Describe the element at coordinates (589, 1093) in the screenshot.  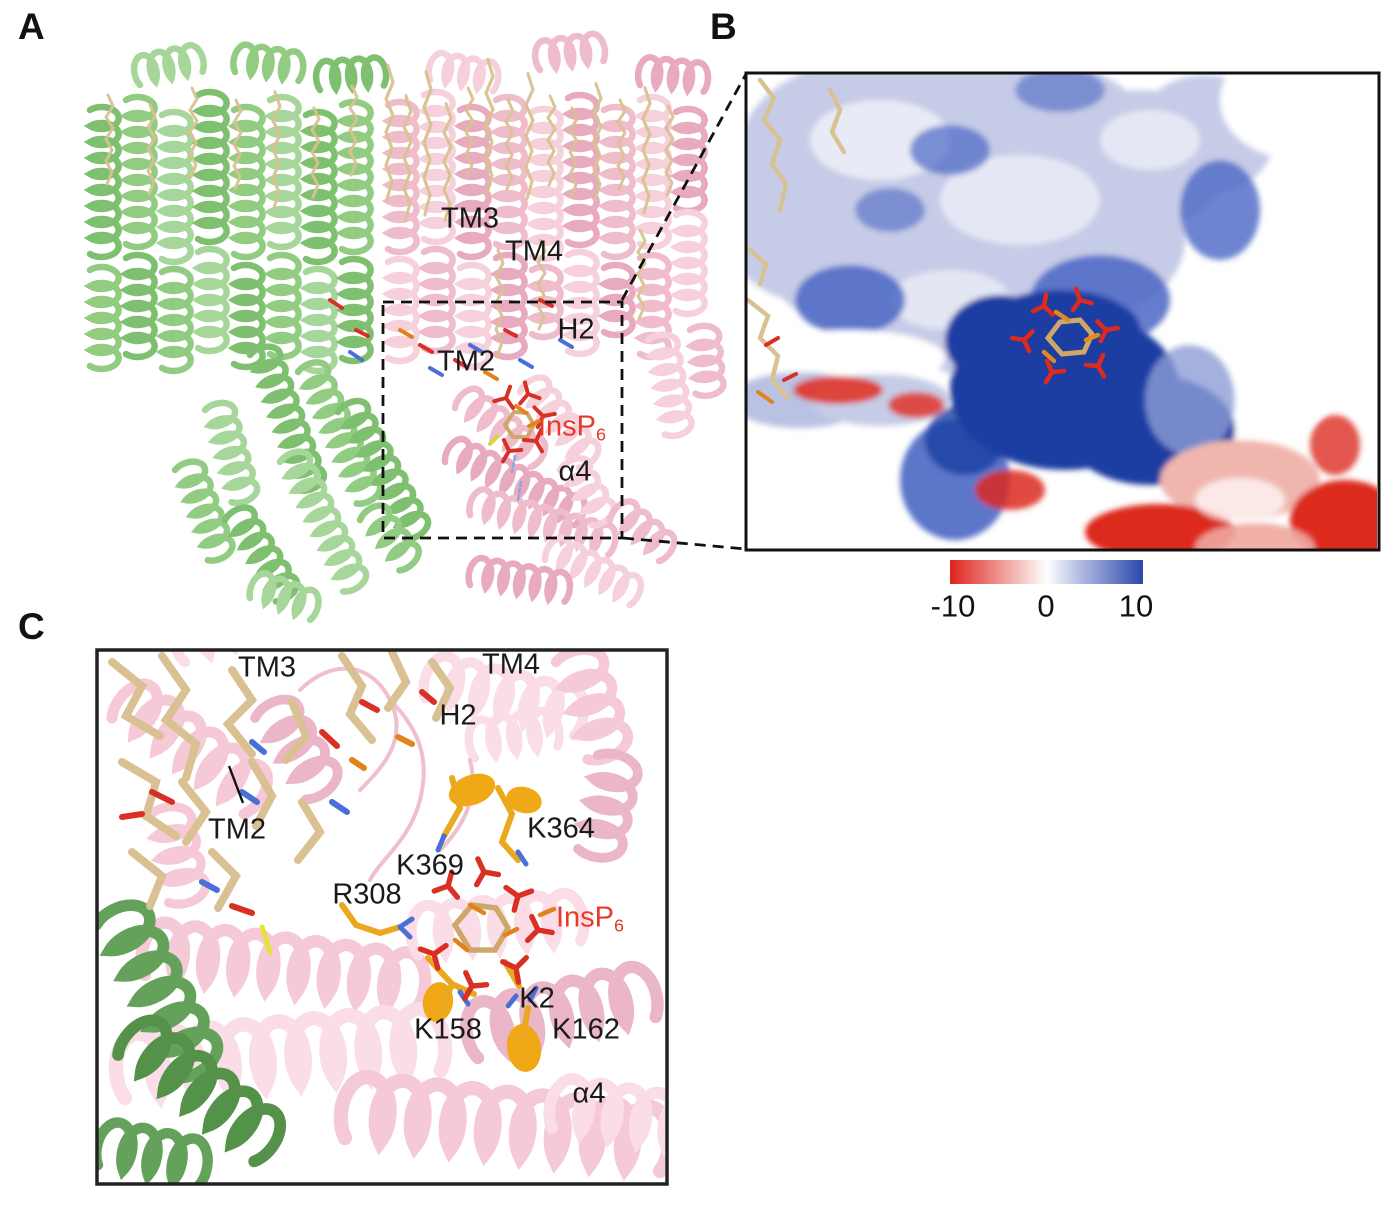
I see `label-alpha4-c: α4` at that location.